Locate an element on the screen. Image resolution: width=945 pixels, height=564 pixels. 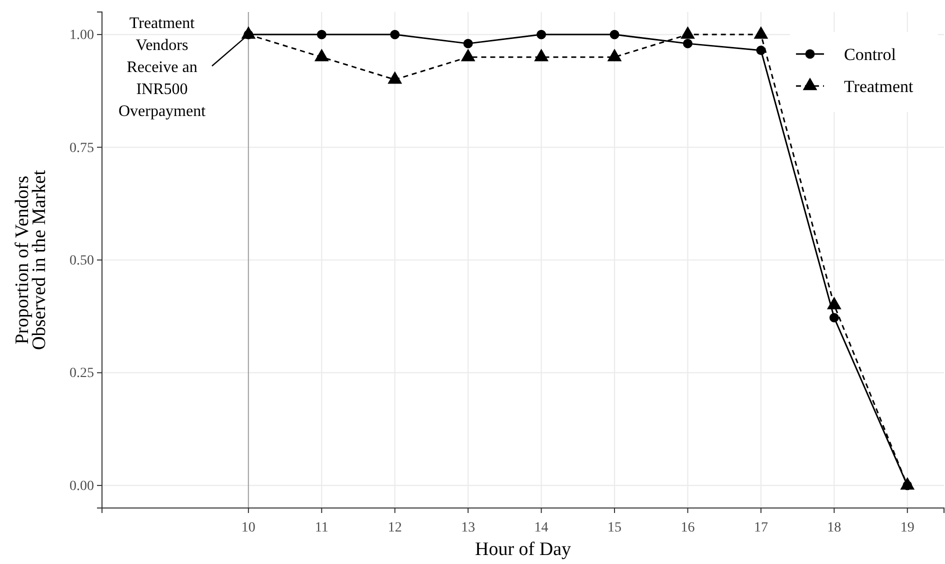
x-tick-label: 14 is located at coordinates (541, 528).